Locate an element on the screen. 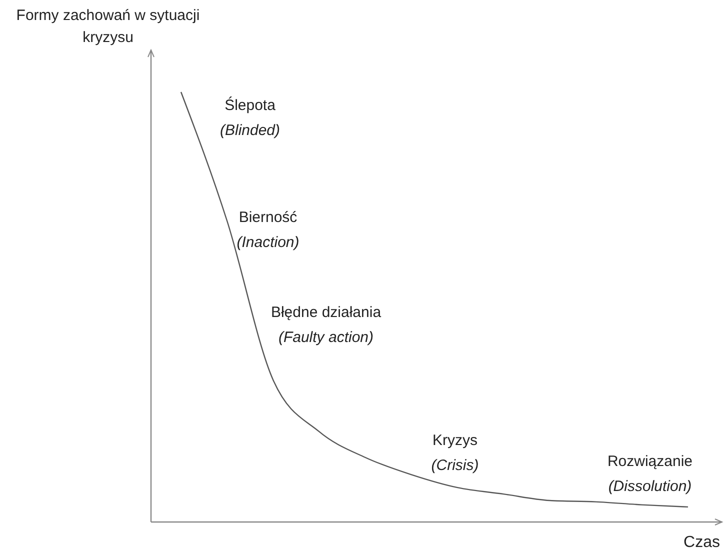 The image size is (725, 553). annotation: (Blinded) is located at coordinates (250, 130).